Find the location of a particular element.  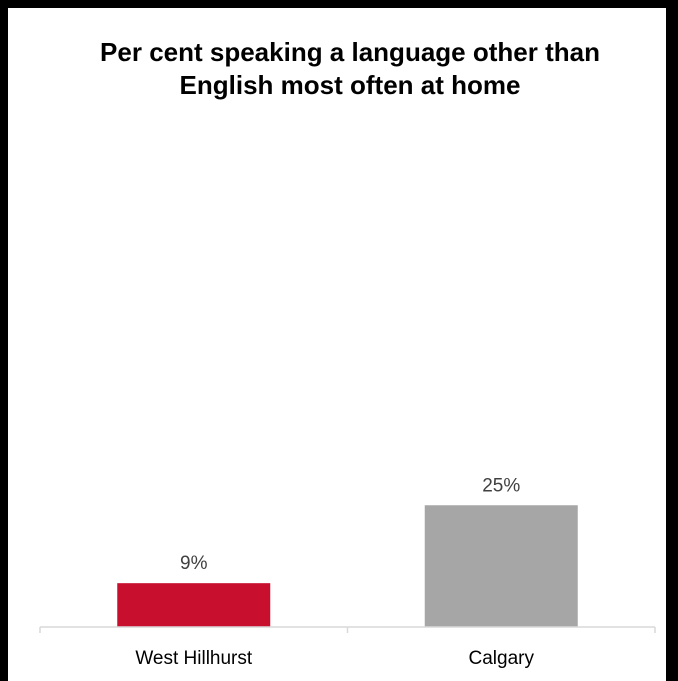

bar-calgary is located at coordinates (501, 566).